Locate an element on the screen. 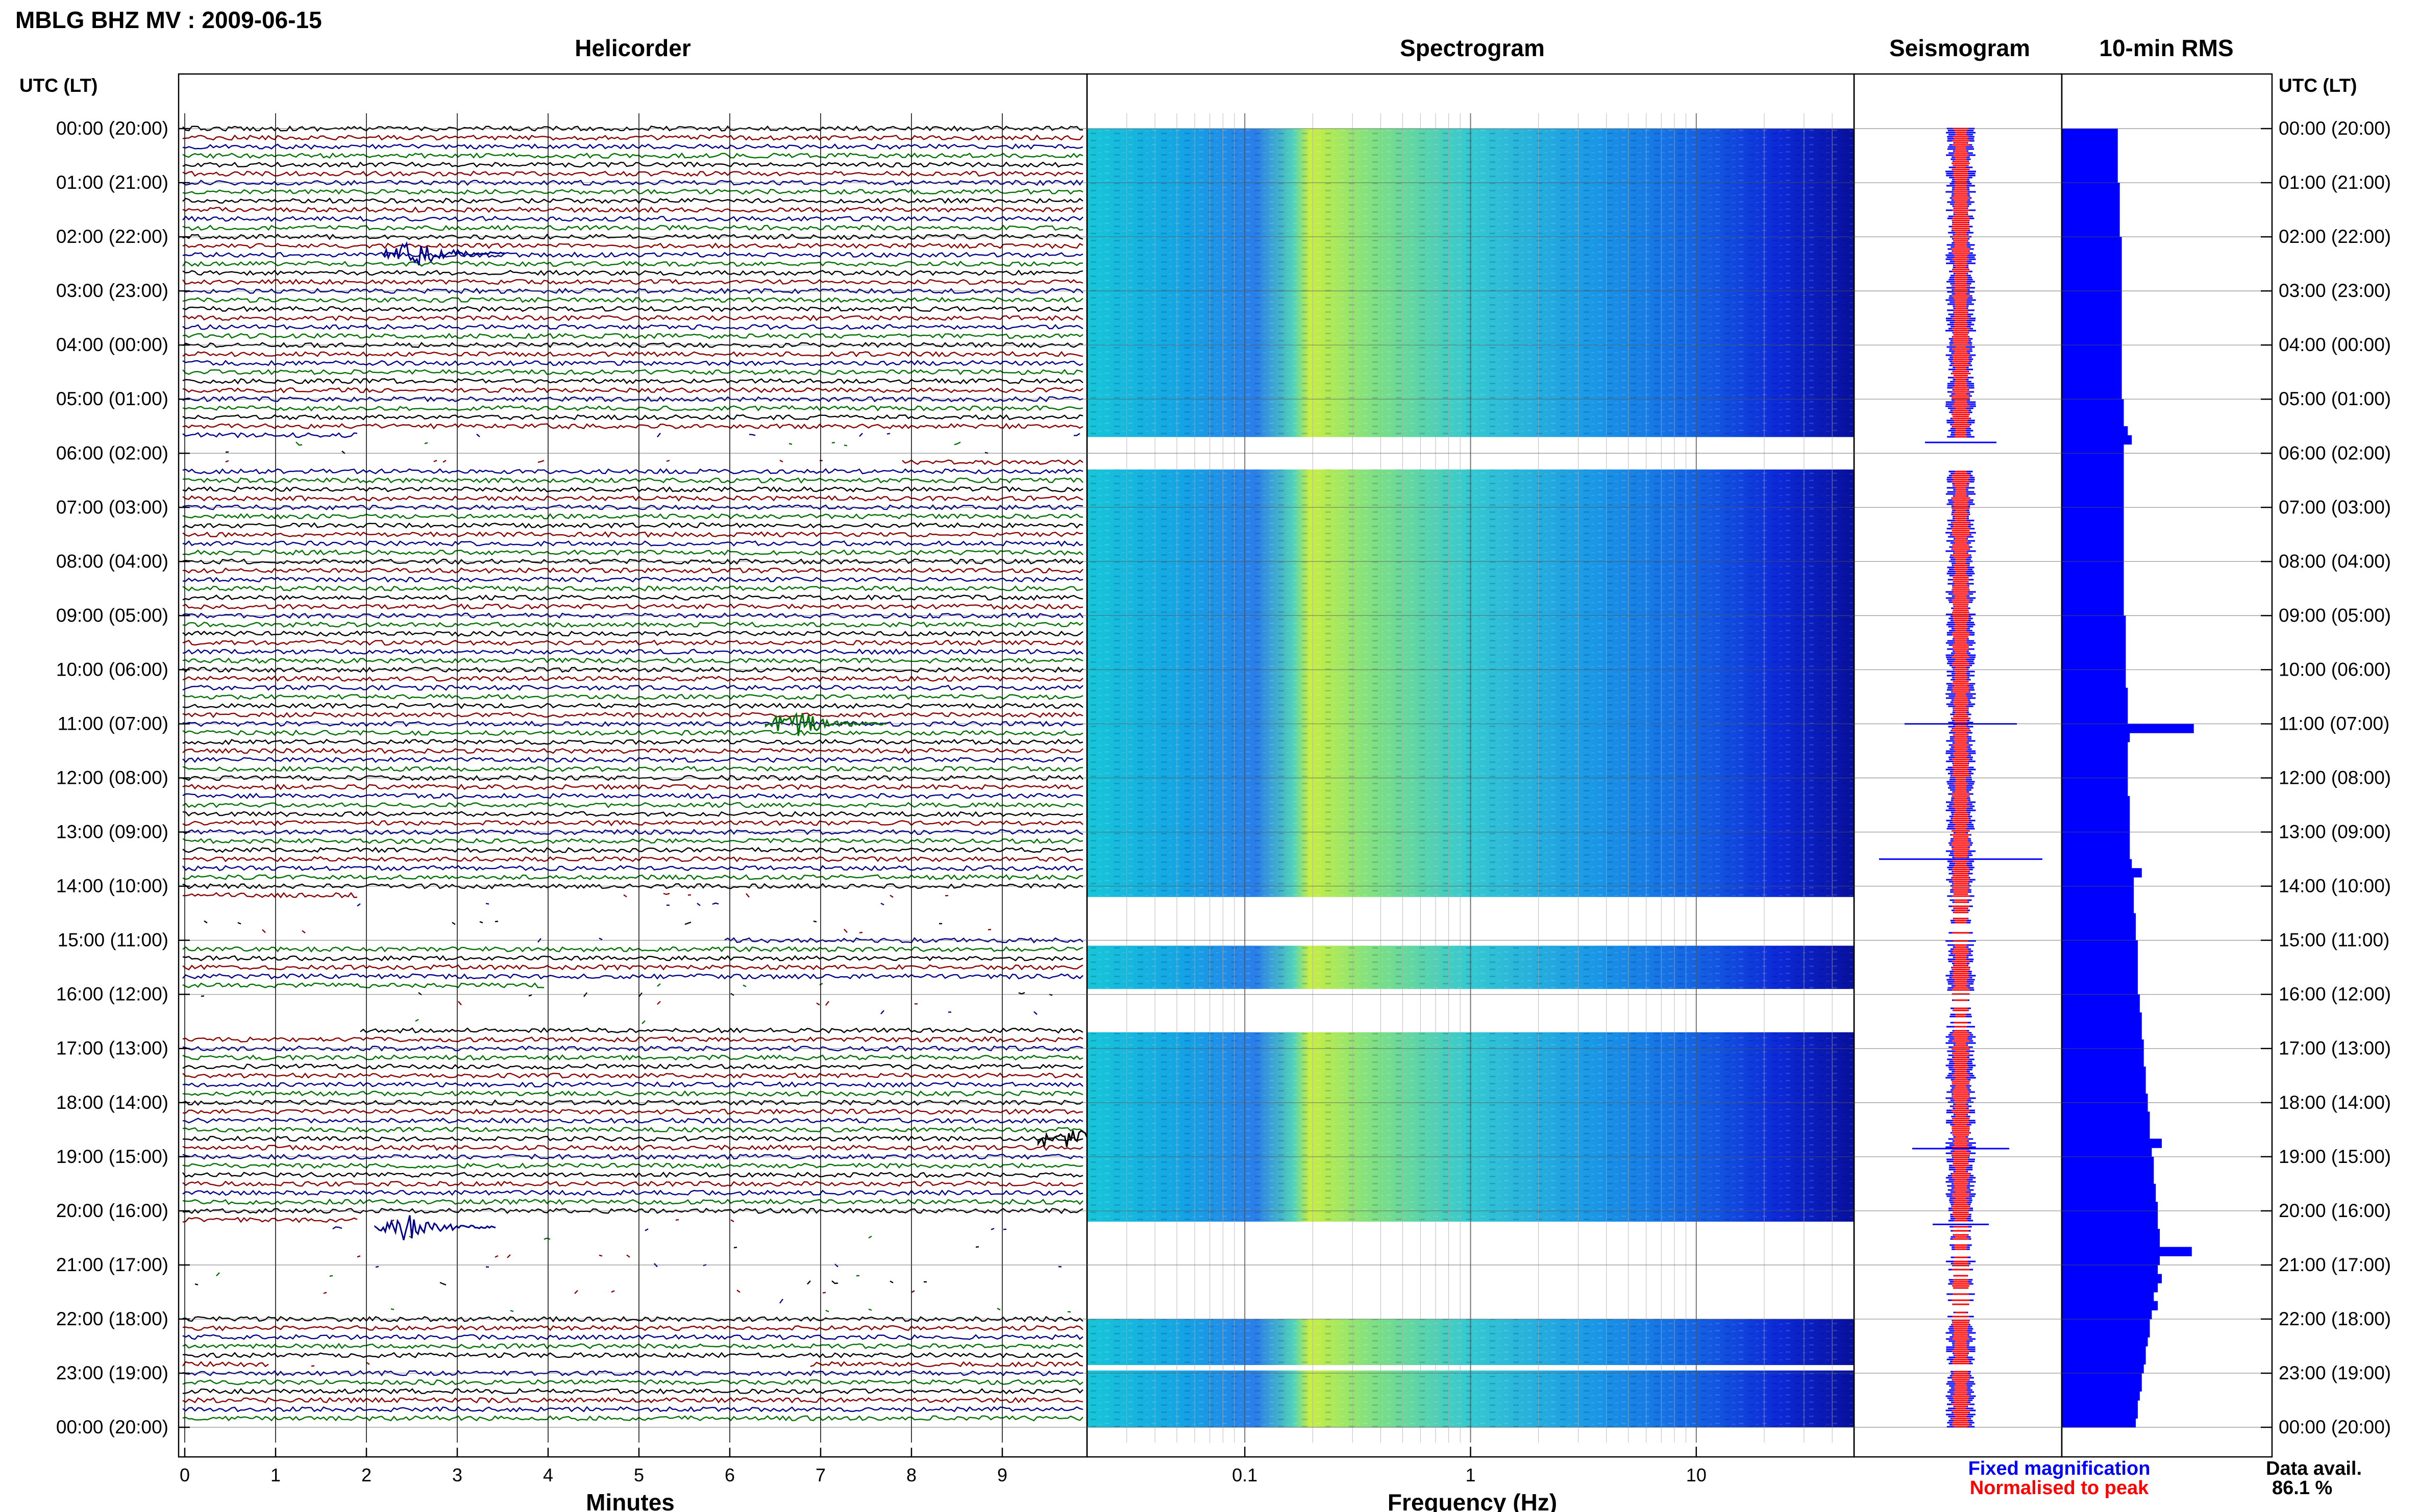 The image size is (2419, 1512). time-label-left: 14:00 (10:00) is located at coordinates (112, 886).